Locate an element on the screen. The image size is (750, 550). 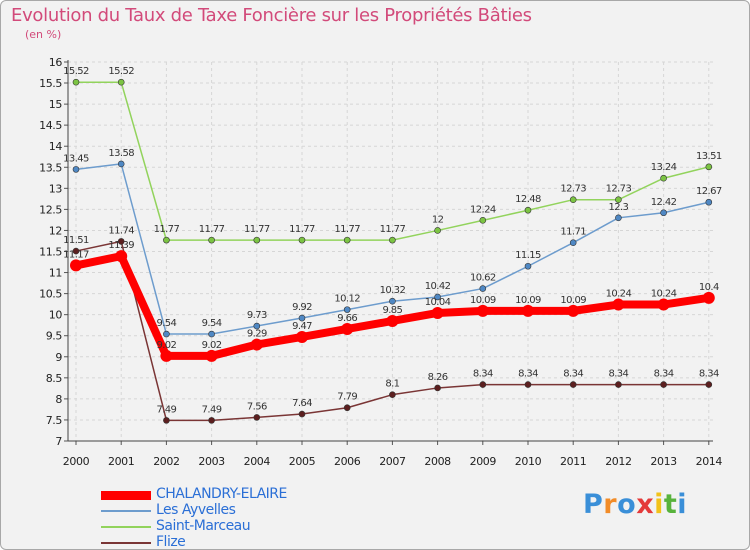
y-tick-label: 11.5 is located at coordinates (50, 252).